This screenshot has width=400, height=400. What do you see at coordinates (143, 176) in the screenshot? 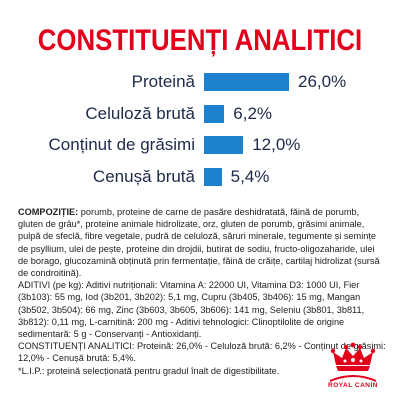
I see `bar-category-label: Cenușă brută` at bounding box center [143, 176].